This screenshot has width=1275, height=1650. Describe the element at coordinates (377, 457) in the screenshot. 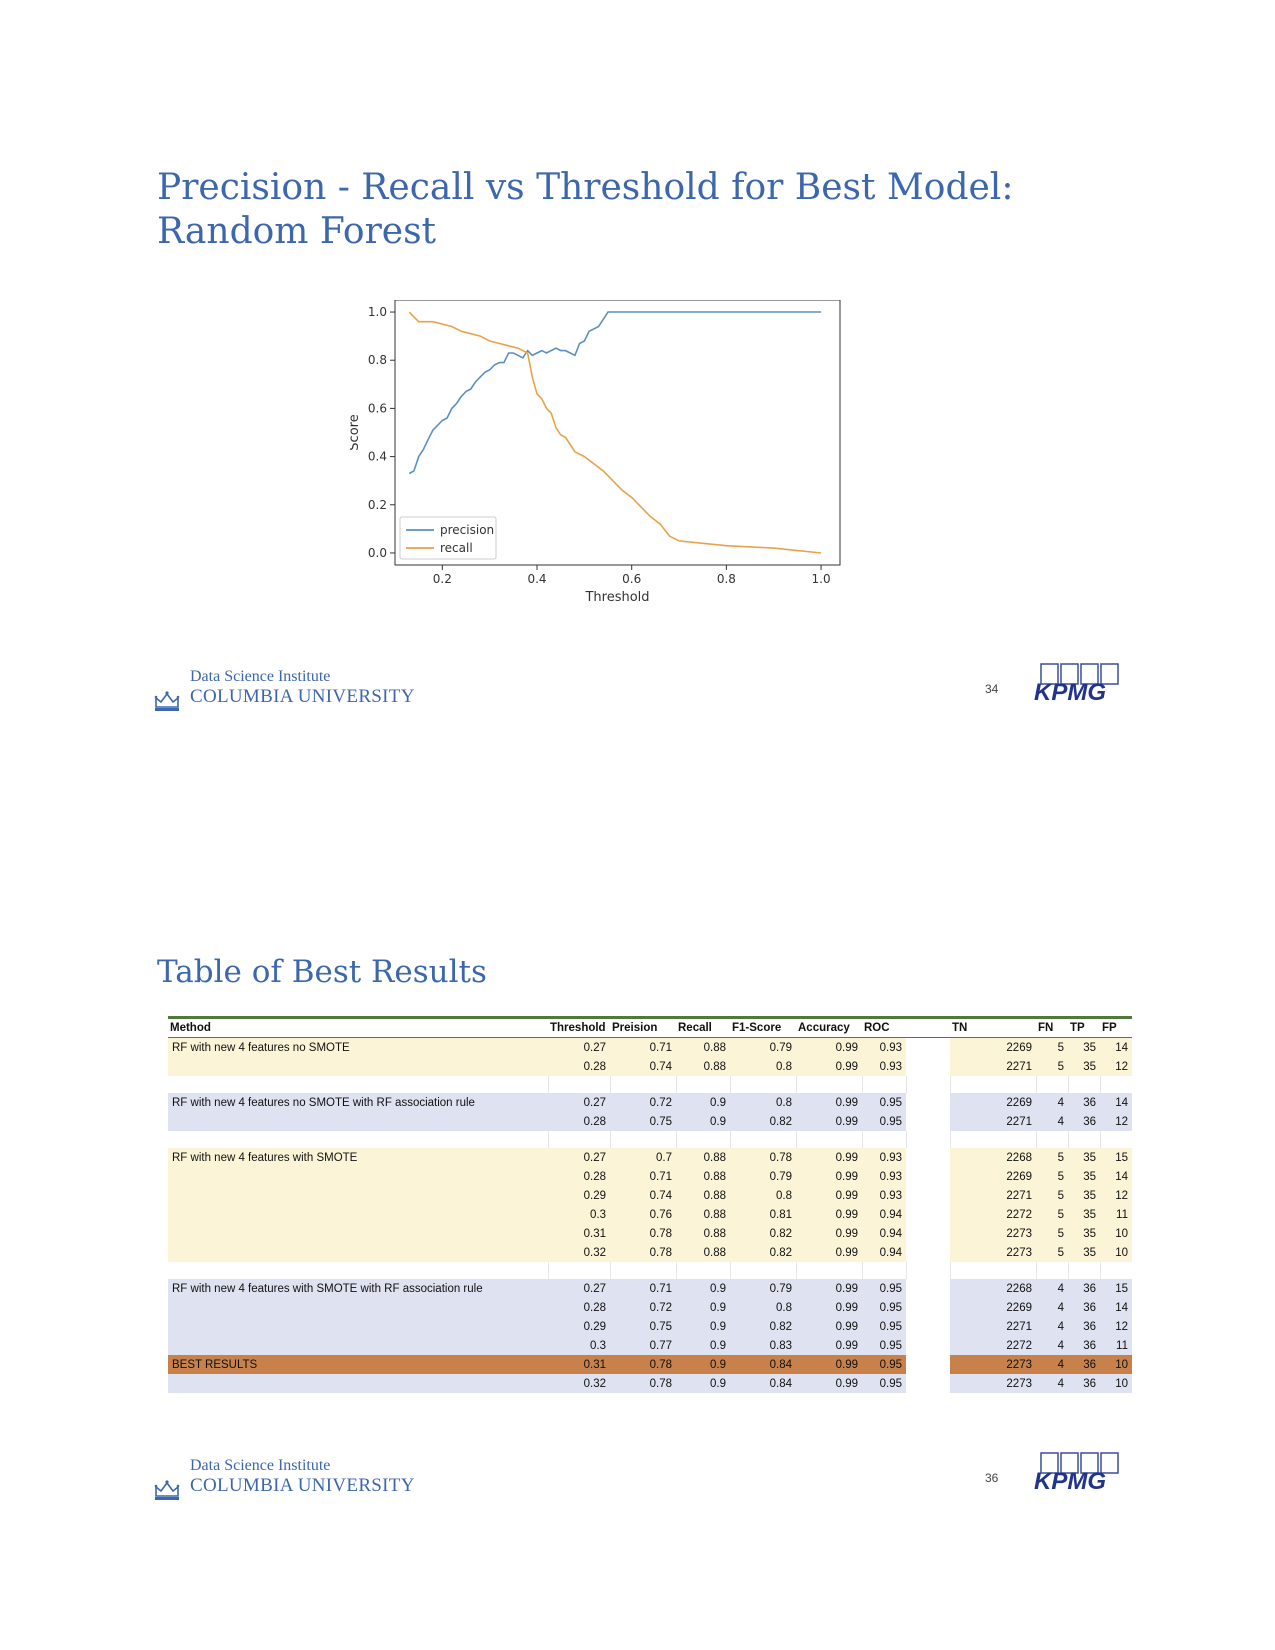

I see `y-tick-label: 0.4` at that location.